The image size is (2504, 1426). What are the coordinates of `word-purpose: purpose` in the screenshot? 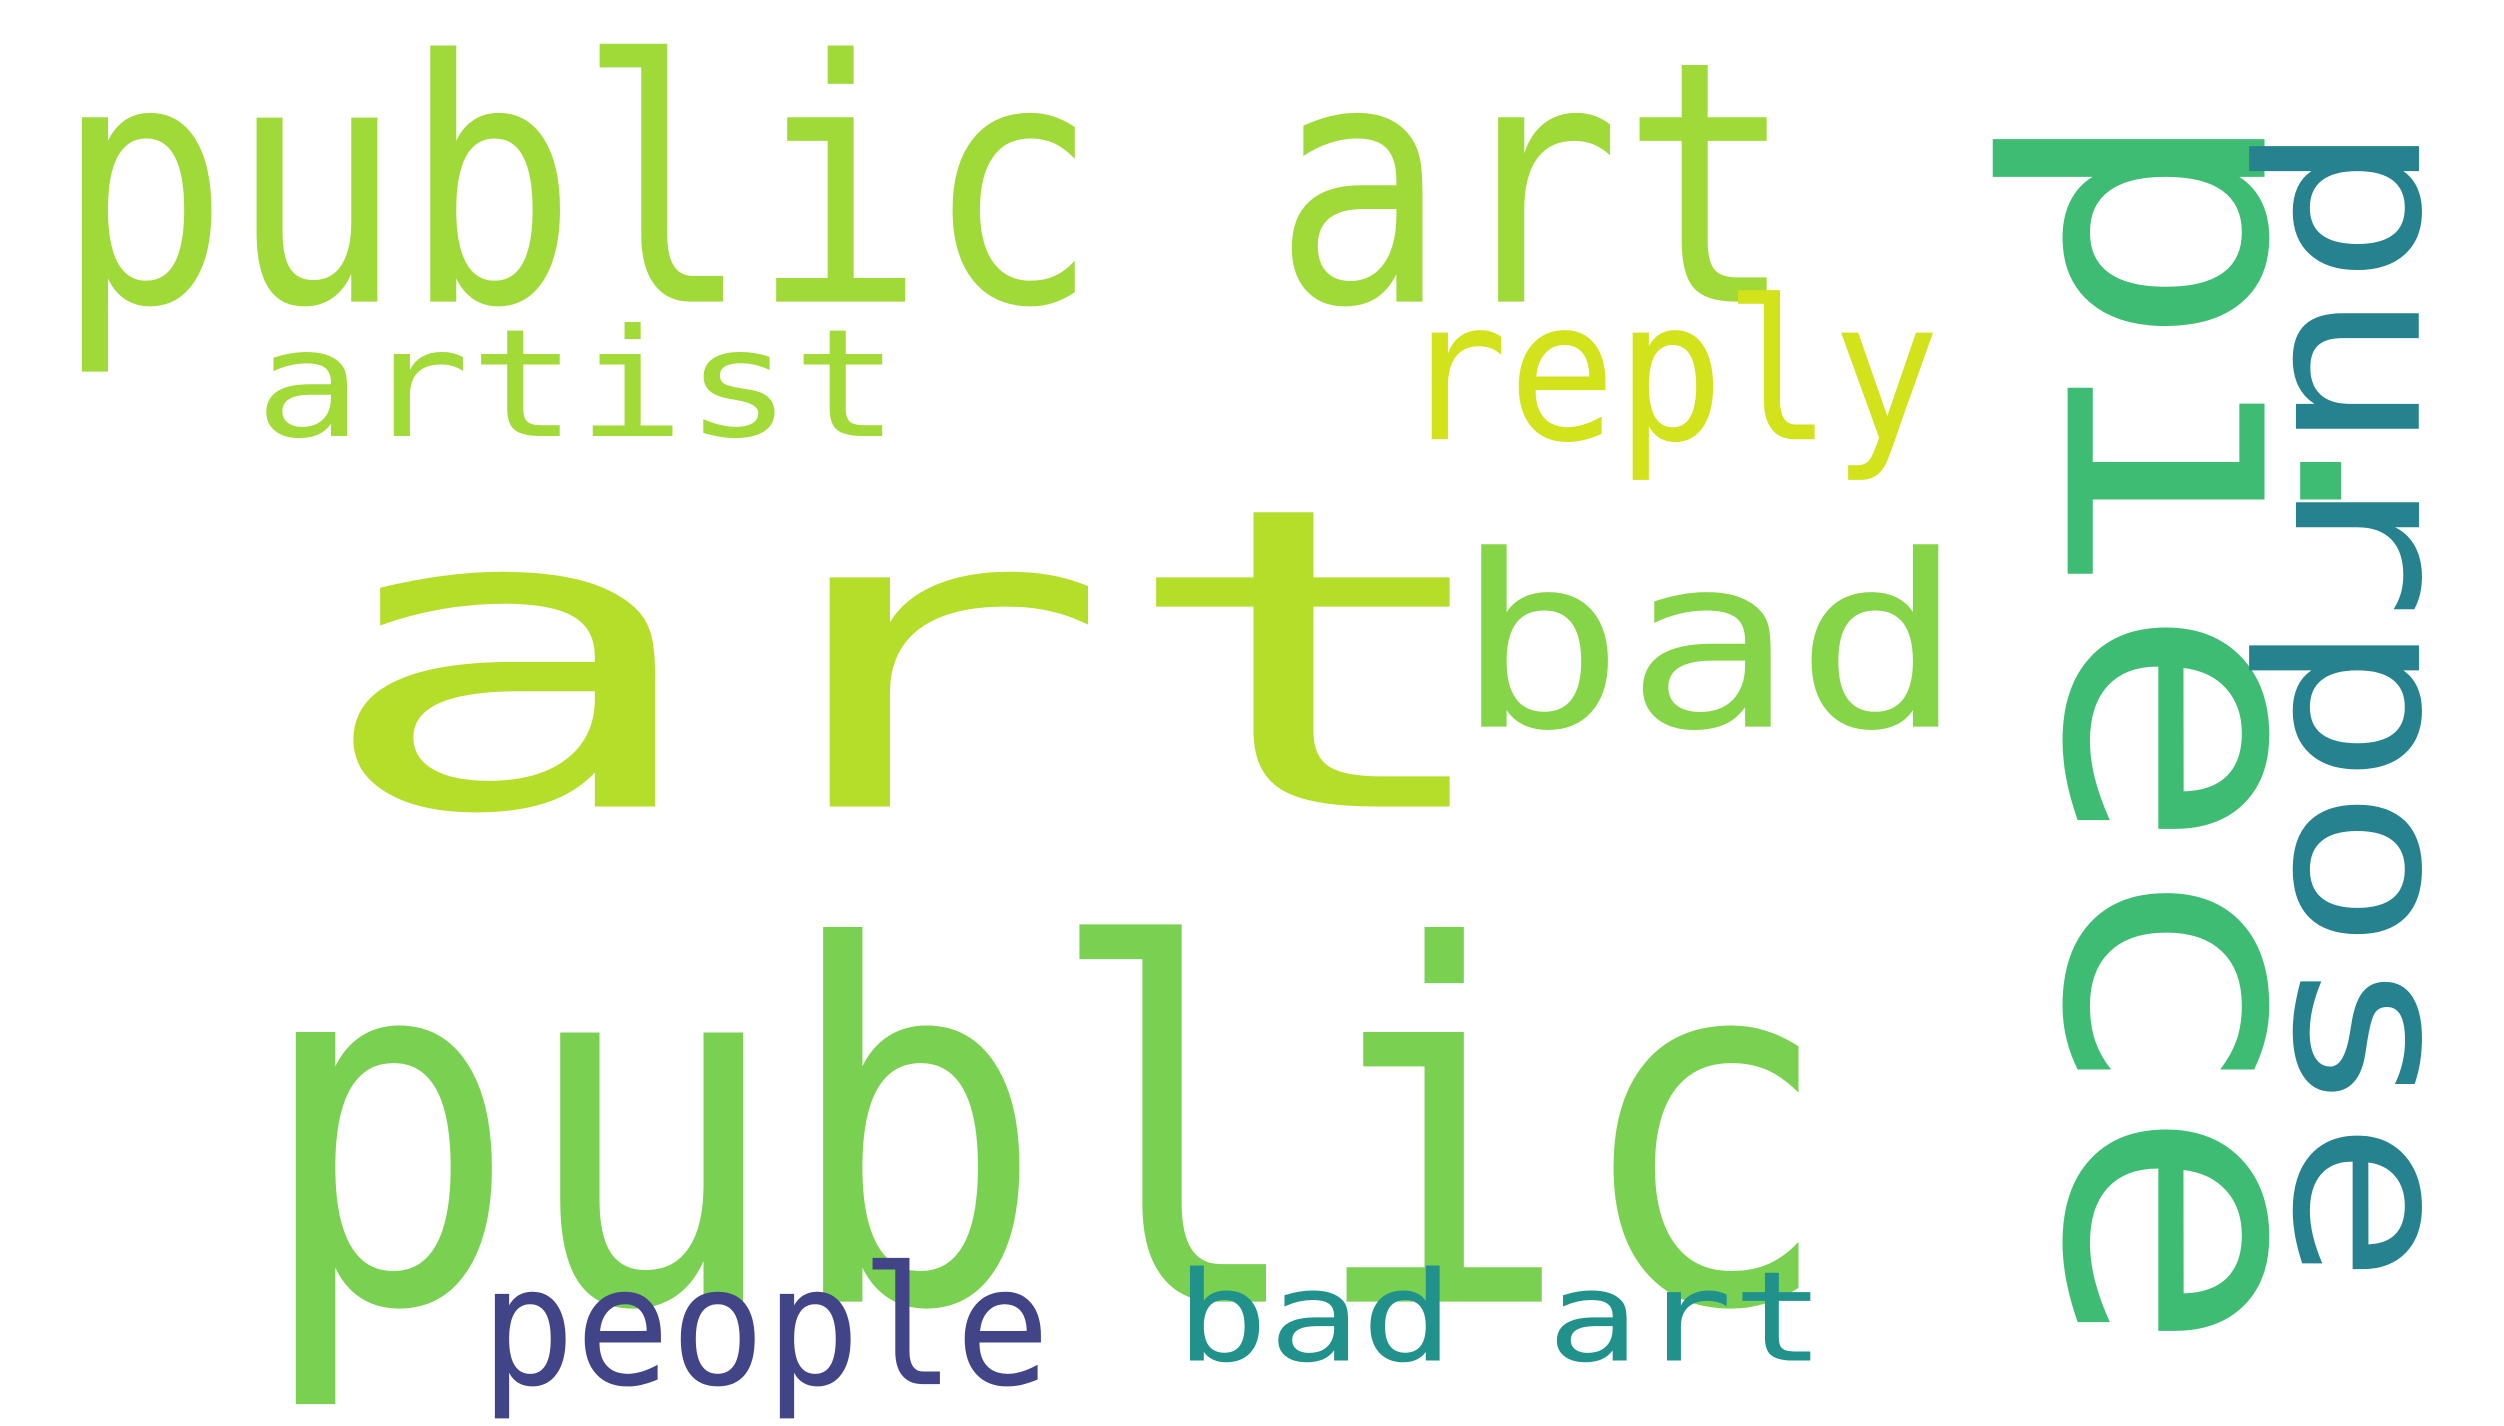 It's located at (2373, 702).